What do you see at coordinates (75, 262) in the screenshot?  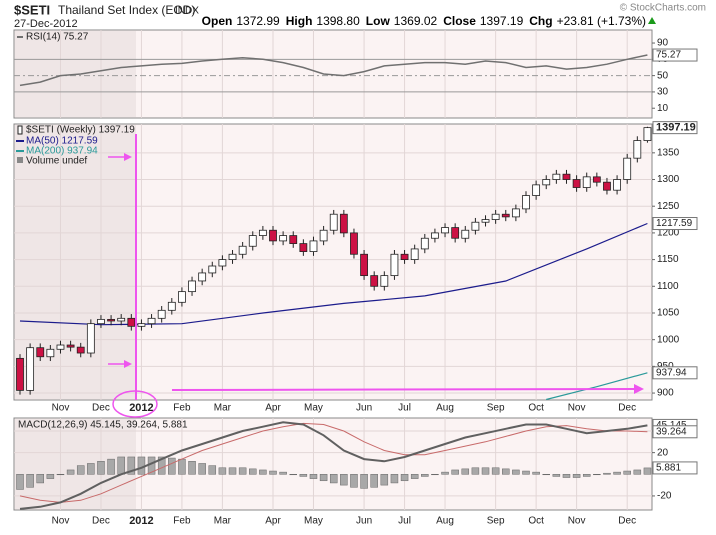 I see `shade` at bounding box center [75, 262].